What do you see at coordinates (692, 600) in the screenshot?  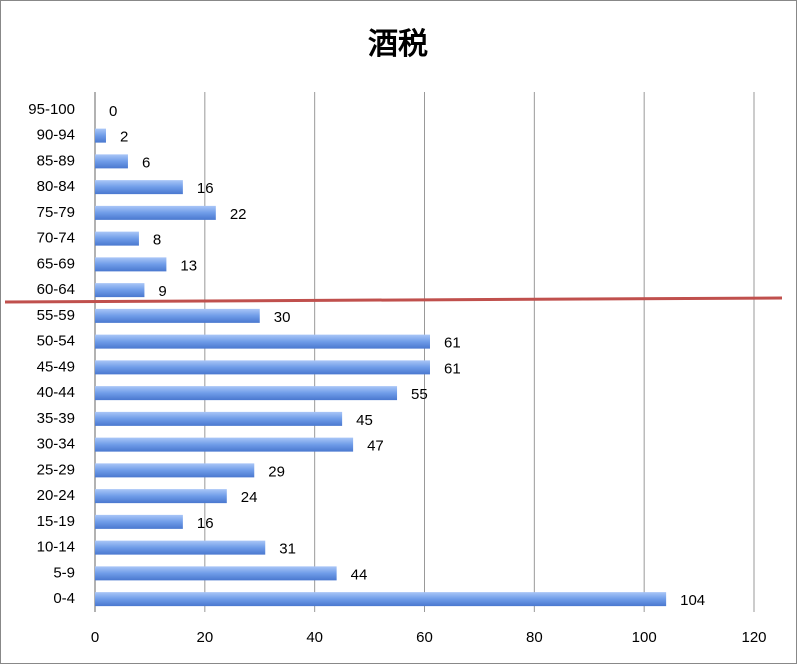 I see `value-label: 104` at bounding box center [692, 600].